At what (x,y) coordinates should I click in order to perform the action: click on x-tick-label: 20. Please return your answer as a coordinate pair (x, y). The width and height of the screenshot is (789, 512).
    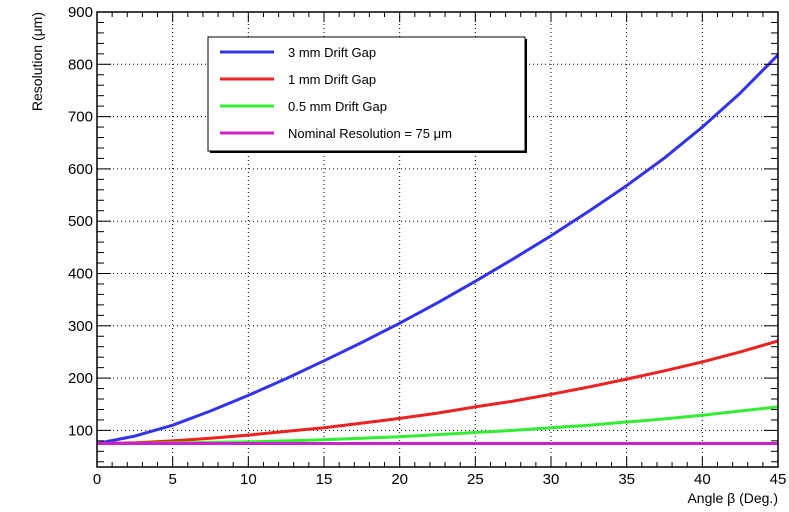
    Looking at the image, I should click on (399, 479).